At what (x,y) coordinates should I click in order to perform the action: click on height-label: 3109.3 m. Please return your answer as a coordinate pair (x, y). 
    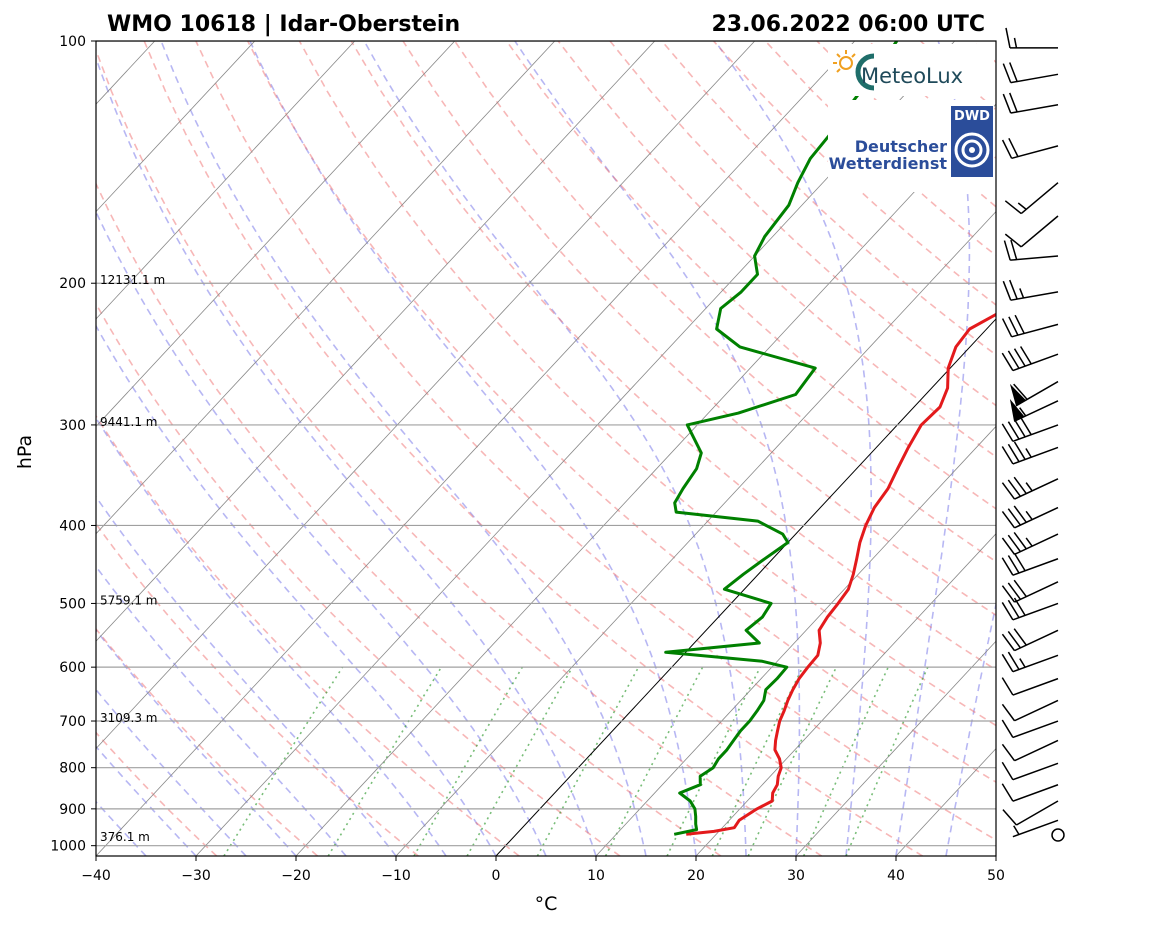
    Looking at the image, I should click on (129, 718).